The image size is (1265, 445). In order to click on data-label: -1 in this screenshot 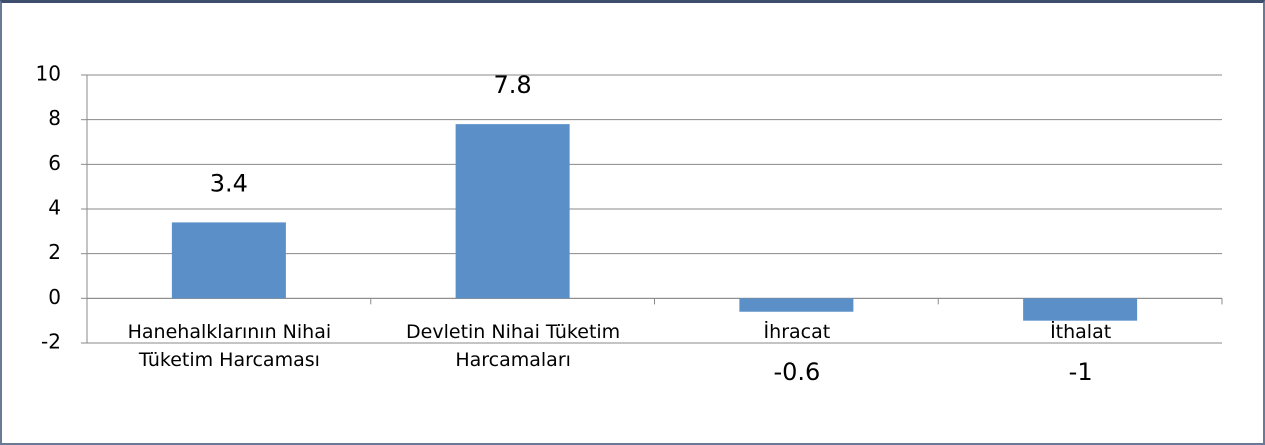, I will do `click(1080, 372)`.